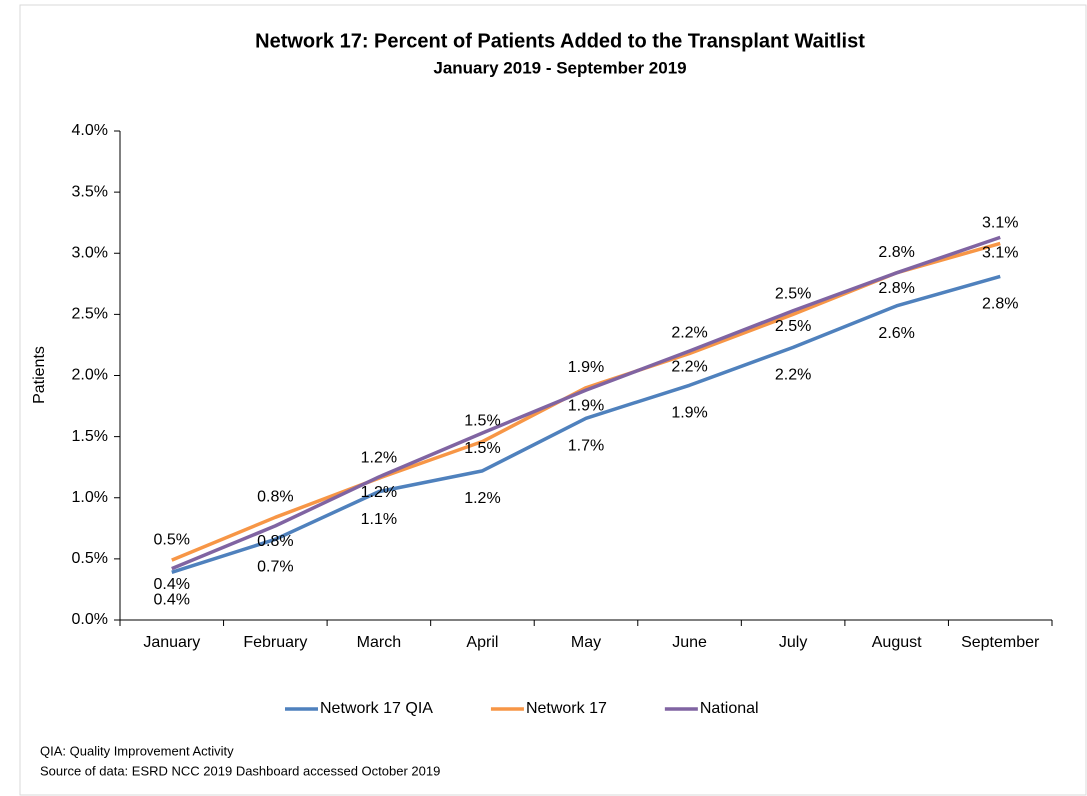 The width and height of the screenshot is (1087, 796). Describe the element at coordinates (90, 130) in the screenshot. I see `y-tick-label: 4.0%` at that location.